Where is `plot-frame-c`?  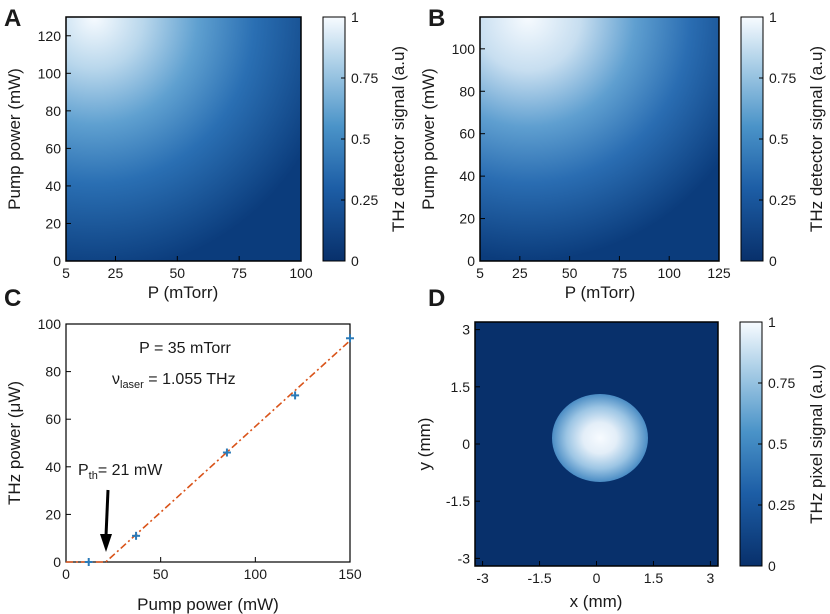
plot-frame-c is located at coordinates (208, 443).